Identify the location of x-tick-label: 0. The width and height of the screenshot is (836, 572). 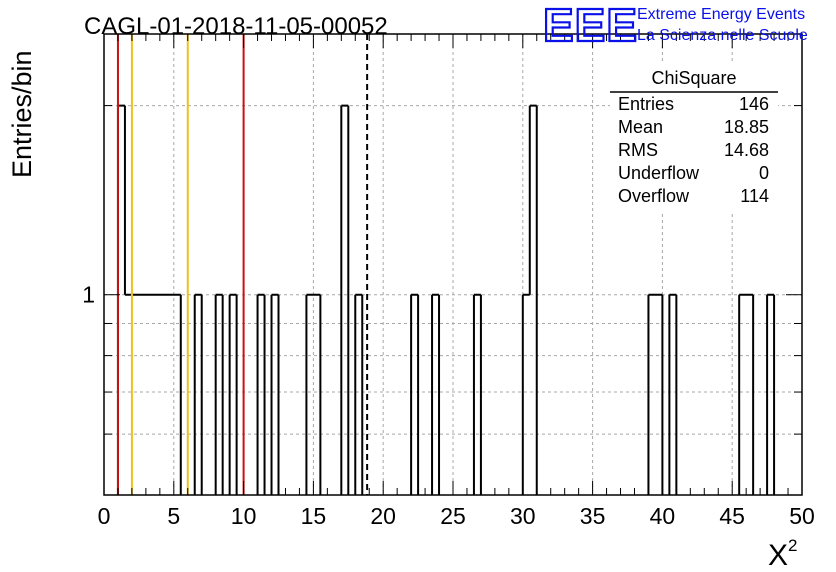
(104, 516).